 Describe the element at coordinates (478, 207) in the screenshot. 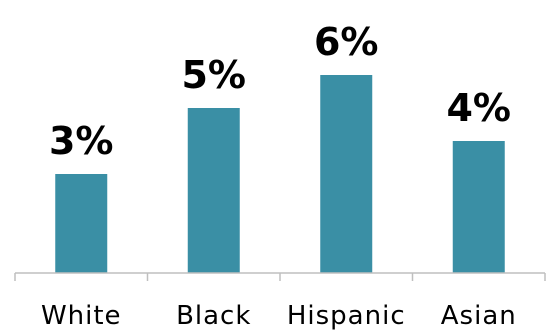

I see `bar-asian` at that location.